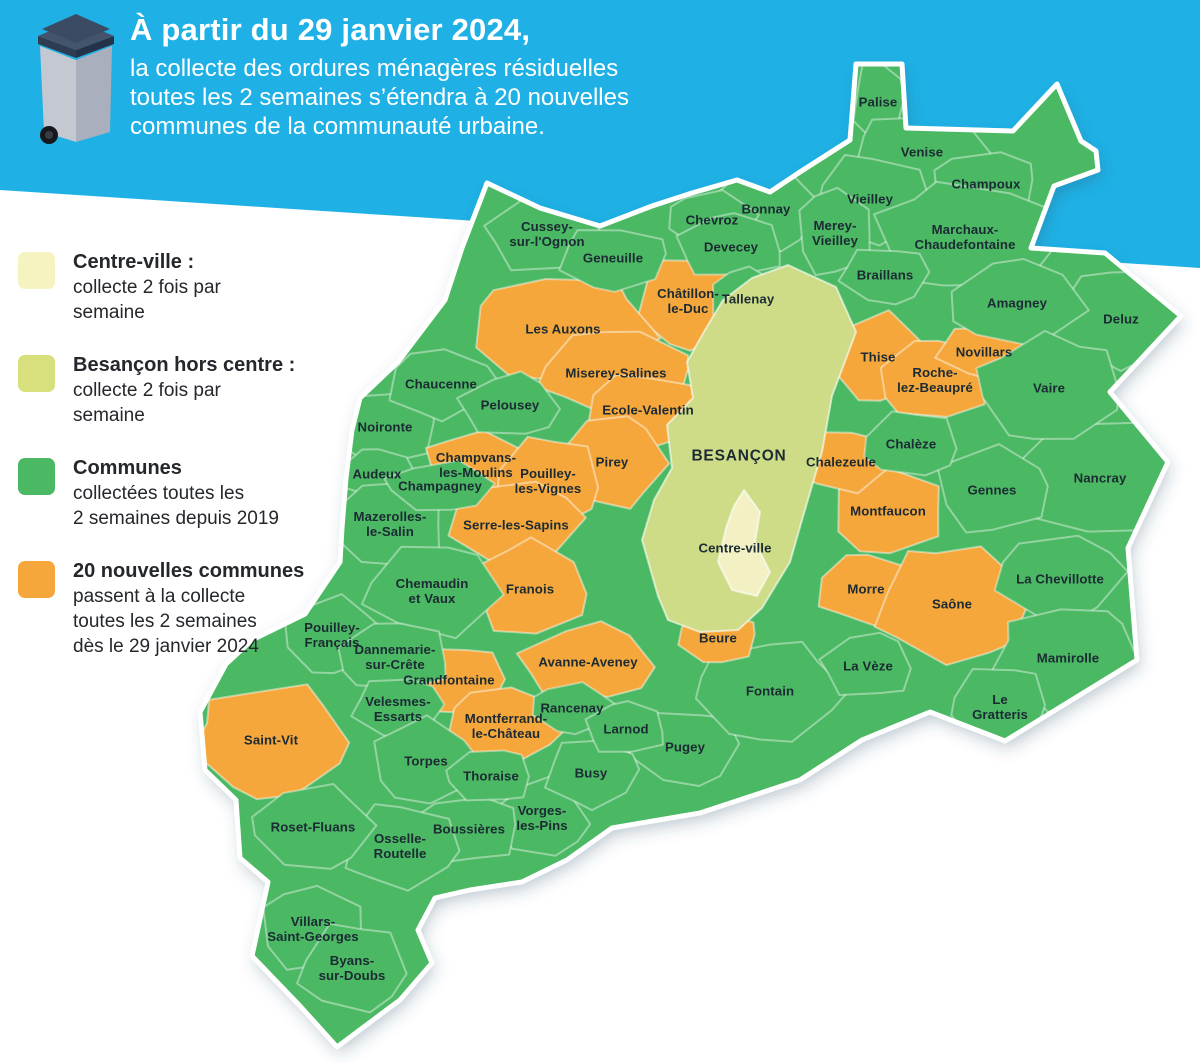 This screenshot has height=1063, width=1200. I want to click on commune-byans-sur-doubs, so click(352, 968).